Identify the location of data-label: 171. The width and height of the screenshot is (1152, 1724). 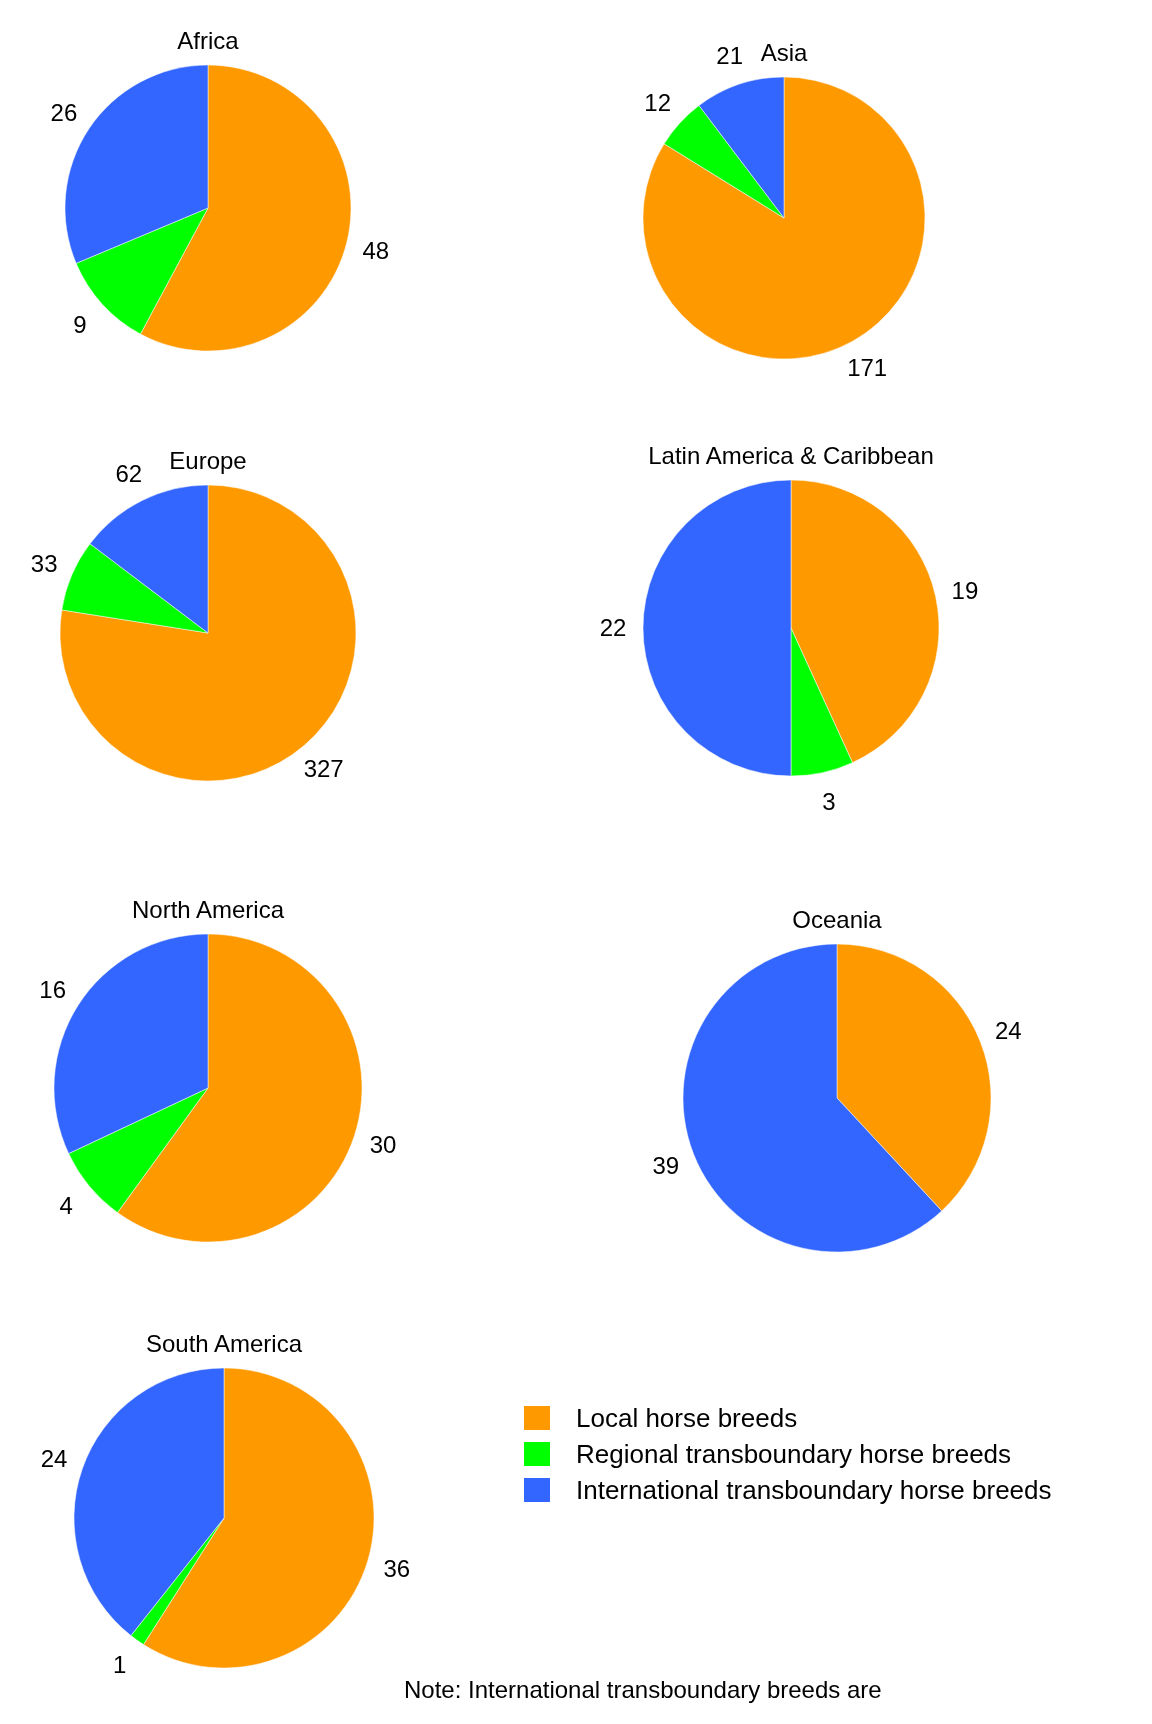
(867, 367).